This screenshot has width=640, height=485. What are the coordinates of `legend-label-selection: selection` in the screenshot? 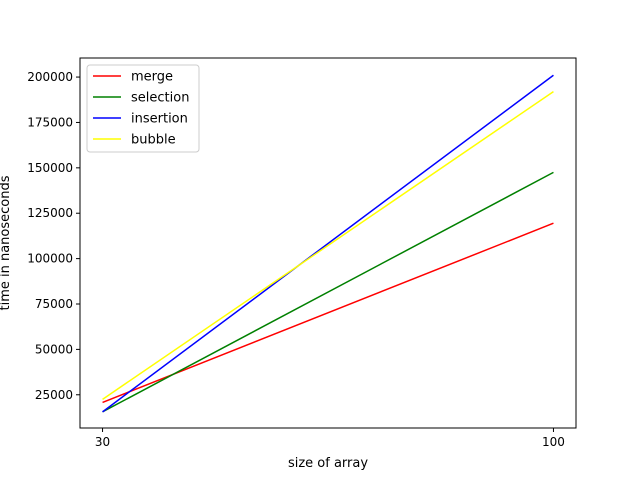 It's located at (160, 98).